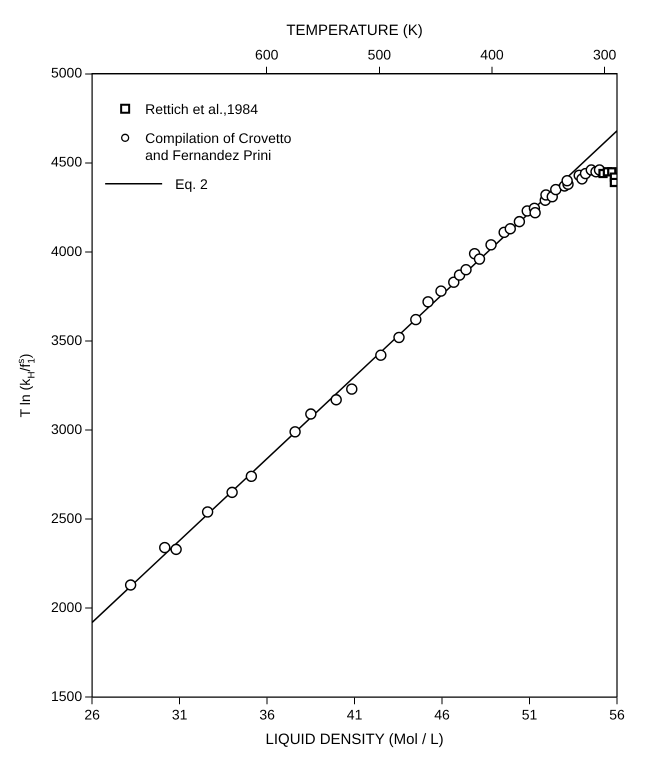 Image resolution: width=645 pixels, height=767 pixels. I want to click on y-tick-label: 3500, so click(66, 340).